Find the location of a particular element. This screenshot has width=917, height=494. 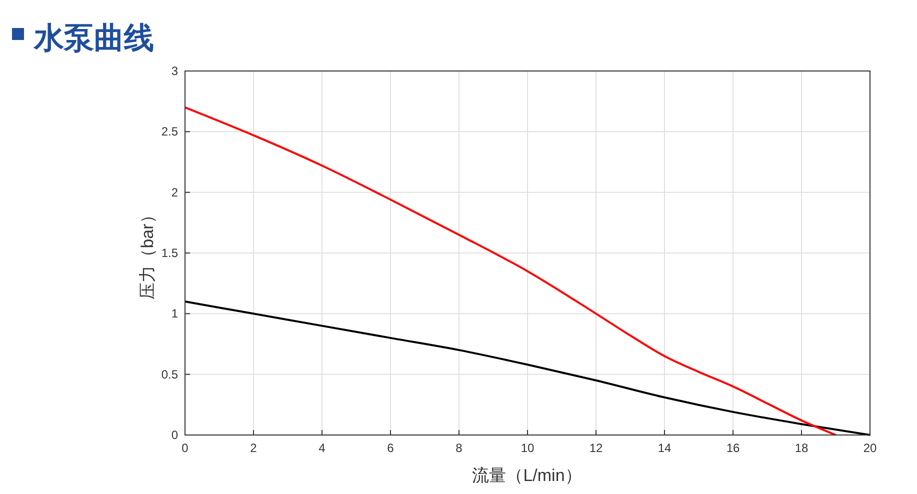

x-tick-label: 12 is located at coordinates (596, 448).